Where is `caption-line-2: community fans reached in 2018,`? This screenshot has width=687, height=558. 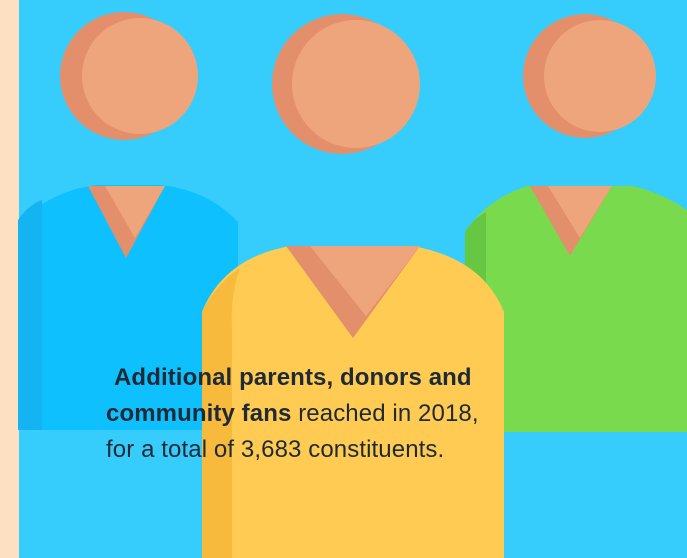
caption-line-2: community fans reached in 2018, is located at coordinates (376, 414).